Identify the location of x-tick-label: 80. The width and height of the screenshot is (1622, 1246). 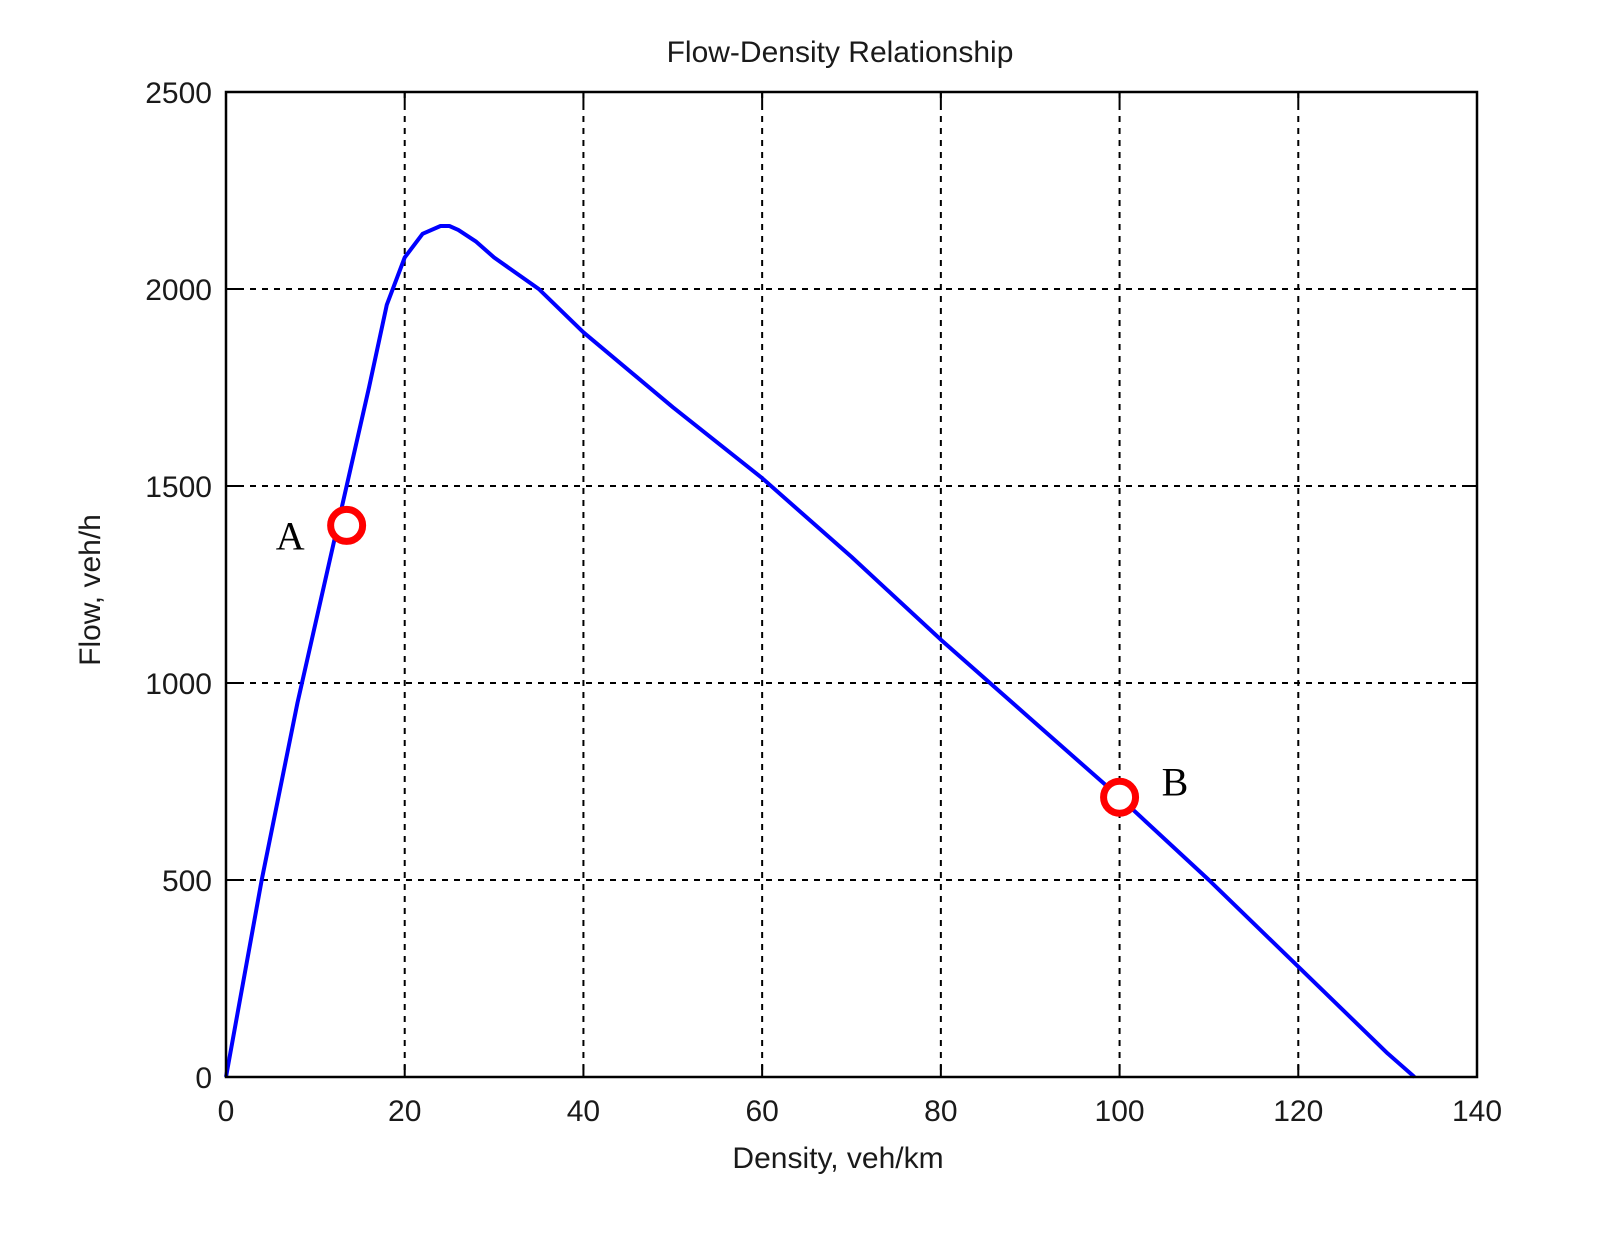
(940, 1111).